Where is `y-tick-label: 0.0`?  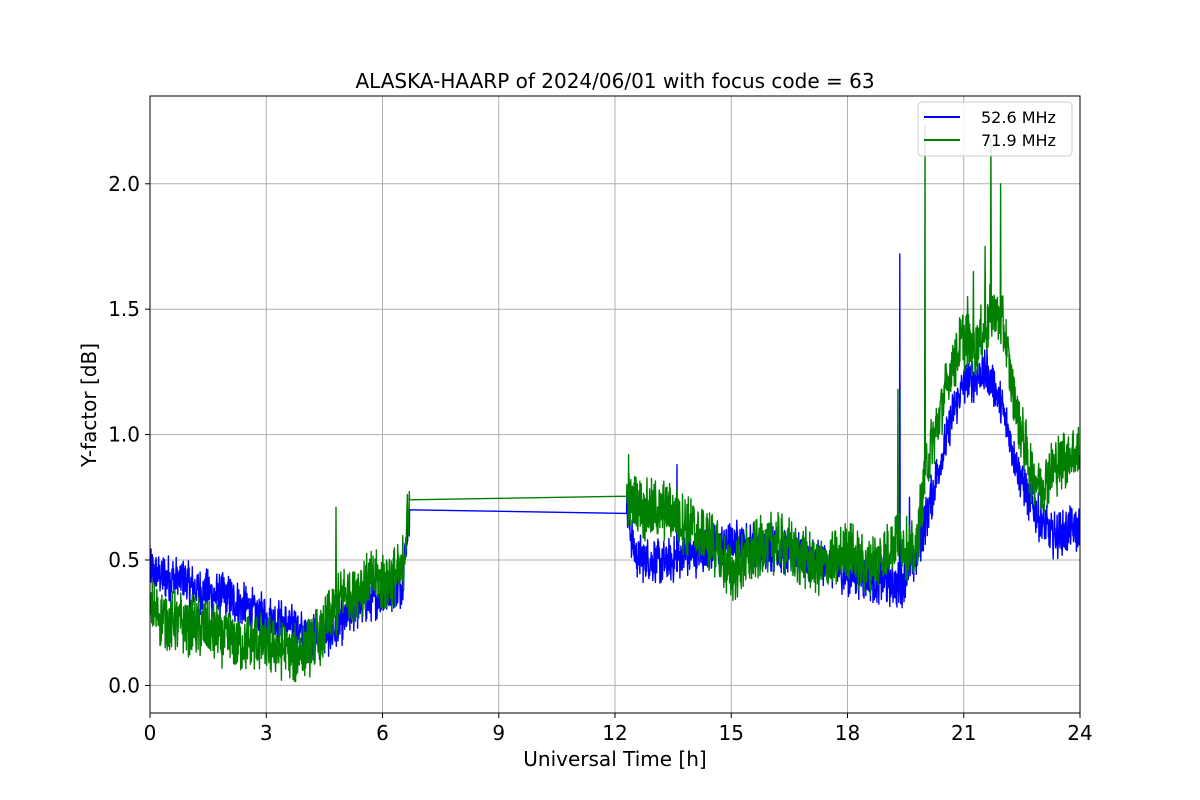
y-tick-label: 0.0 is located at coordinates (124, 685).